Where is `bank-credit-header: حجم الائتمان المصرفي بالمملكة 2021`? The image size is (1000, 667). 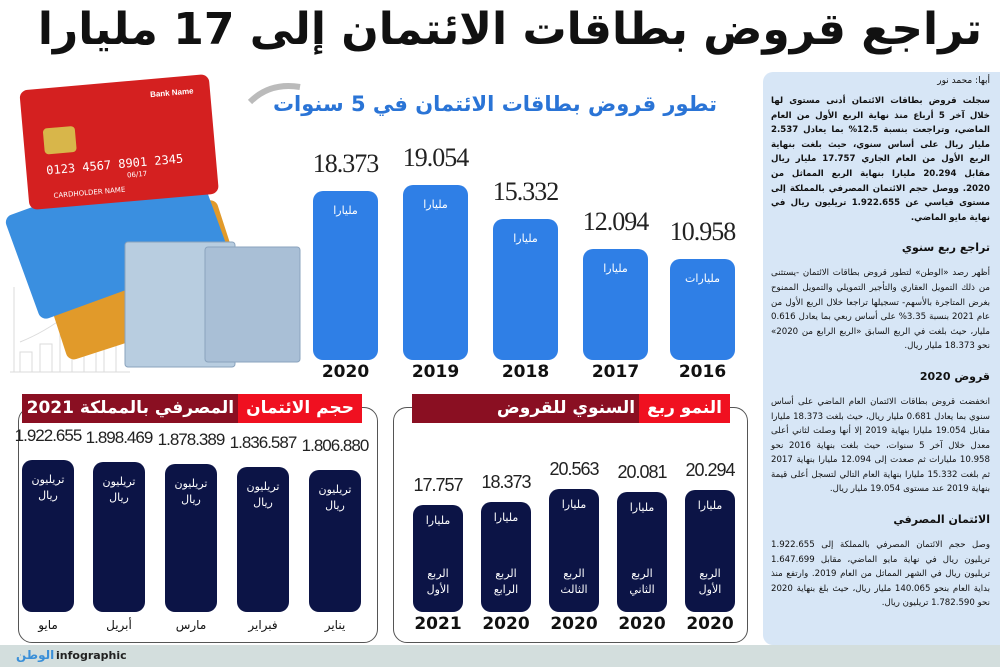
bank-credit-header: حجم الائتمان المصرفي بالمملكة 2021 is located at coordinates (192, 408).